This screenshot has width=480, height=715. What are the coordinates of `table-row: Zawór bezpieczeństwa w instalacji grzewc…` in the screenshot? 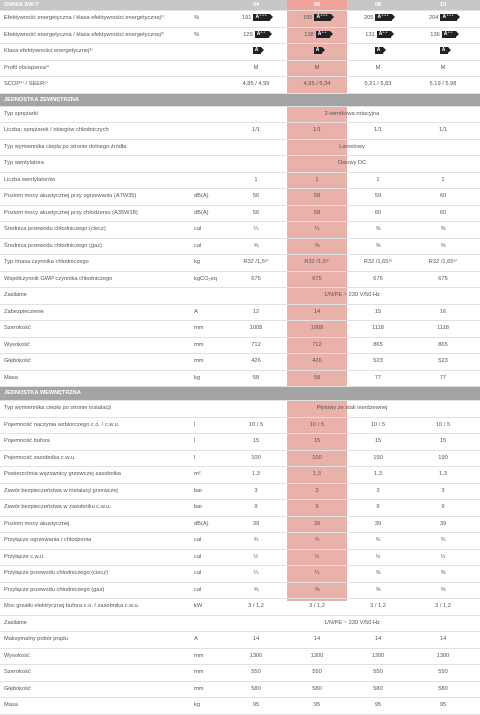 It's located at (240, 492).